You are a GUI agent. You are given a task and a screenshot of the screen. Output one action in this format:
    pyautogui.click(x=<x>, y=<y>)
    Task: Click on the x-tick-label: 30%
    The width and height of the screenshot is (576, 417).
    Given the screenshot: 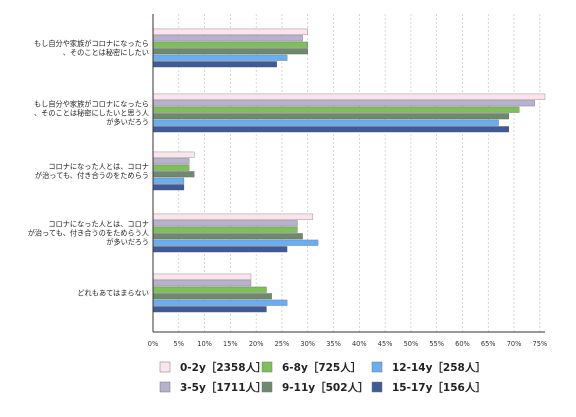 What is the action you would take?
    pyautogui.click(x=307, y=344)
    